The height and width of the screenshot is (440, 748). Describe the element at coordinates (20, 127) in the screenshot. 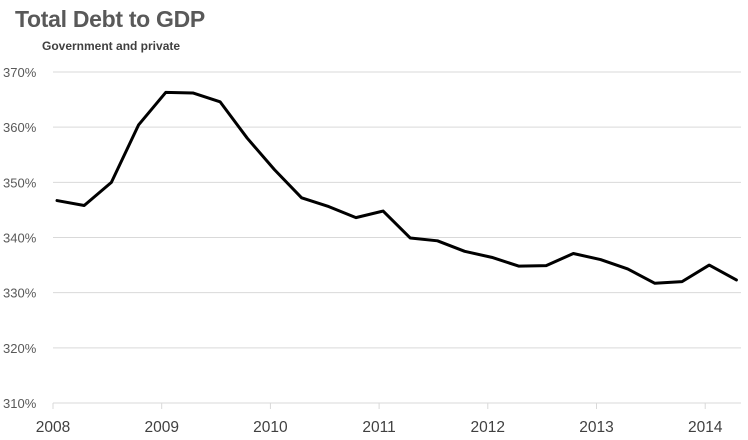

I see `y-tick-label: 360%` at that location.